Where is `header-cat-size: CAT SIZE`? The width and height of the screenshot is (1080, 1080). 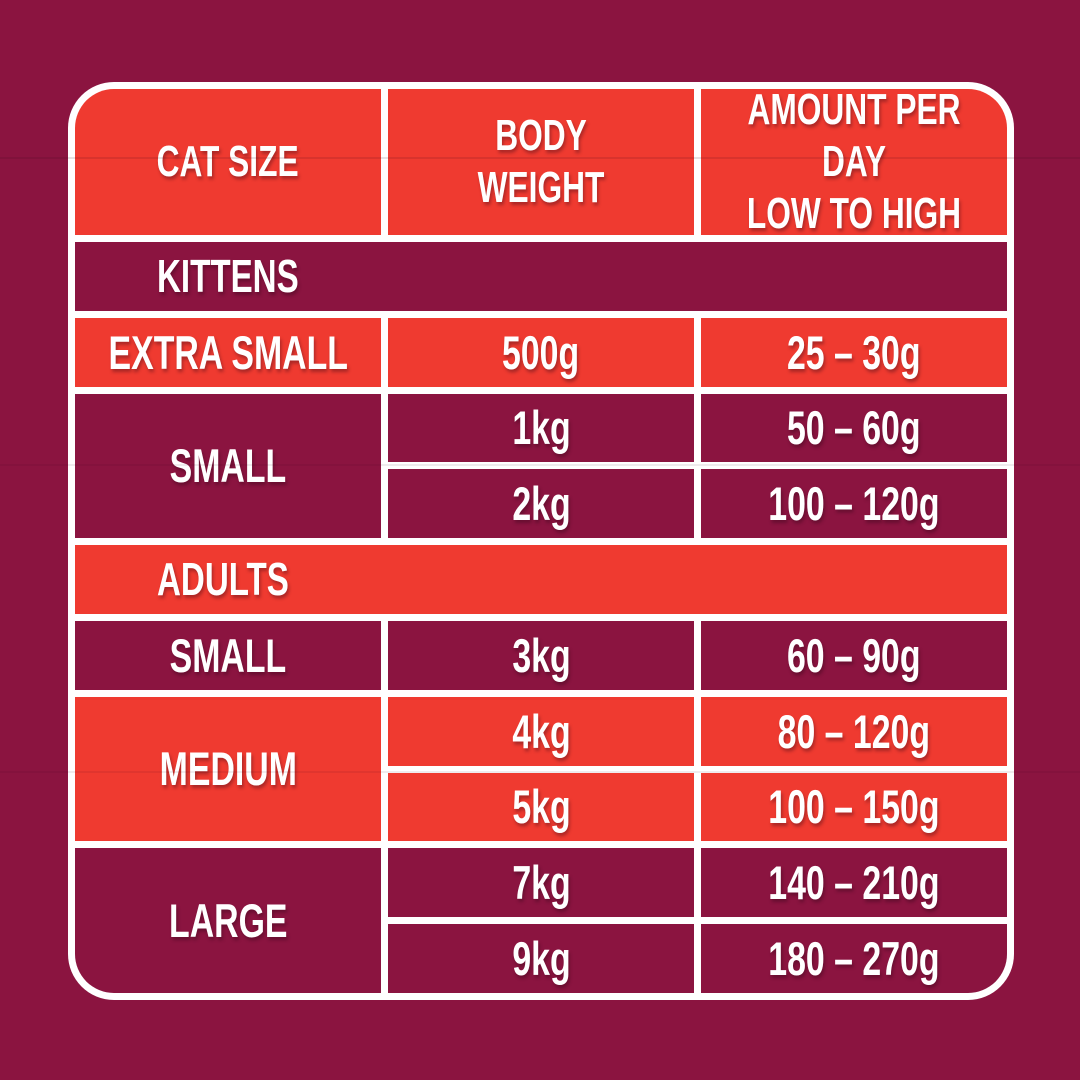 header-cat-size: CAT SIZE is located at coordinates (228, 162).